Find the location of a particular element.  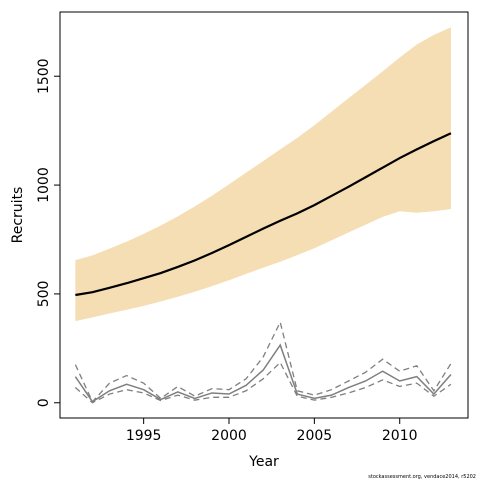

y-axis-title: Recruits is located at coordinates (18, 215).